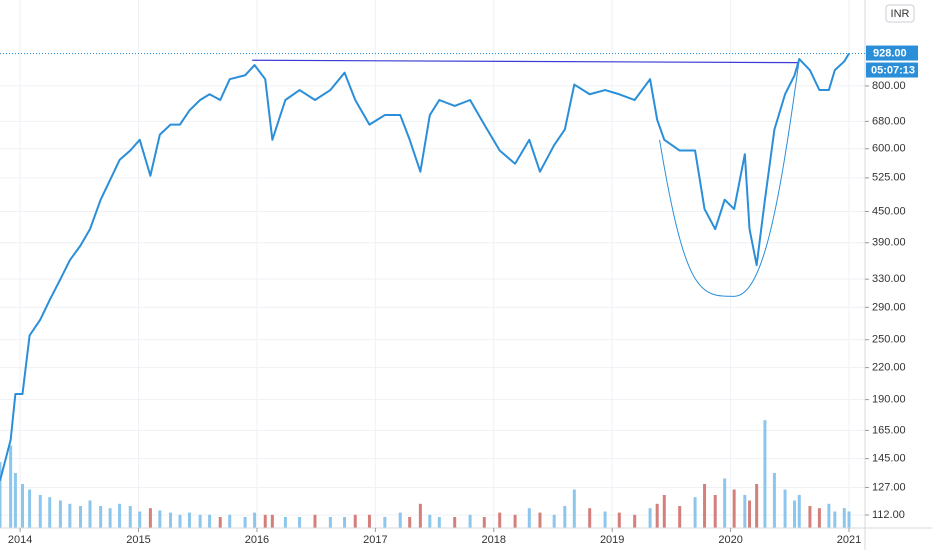 This screenshot has width=932, height=550. I want to click on currency-label: INR, so click(900, 14).